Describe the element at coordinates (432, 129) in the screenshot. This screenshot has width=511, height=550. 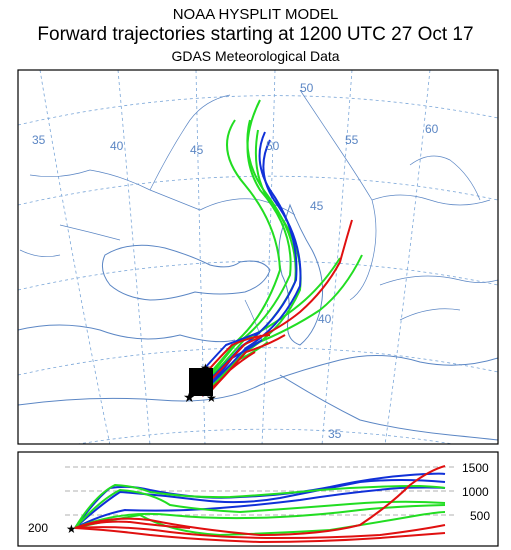
I see `lon-label-60: 60` at that location.